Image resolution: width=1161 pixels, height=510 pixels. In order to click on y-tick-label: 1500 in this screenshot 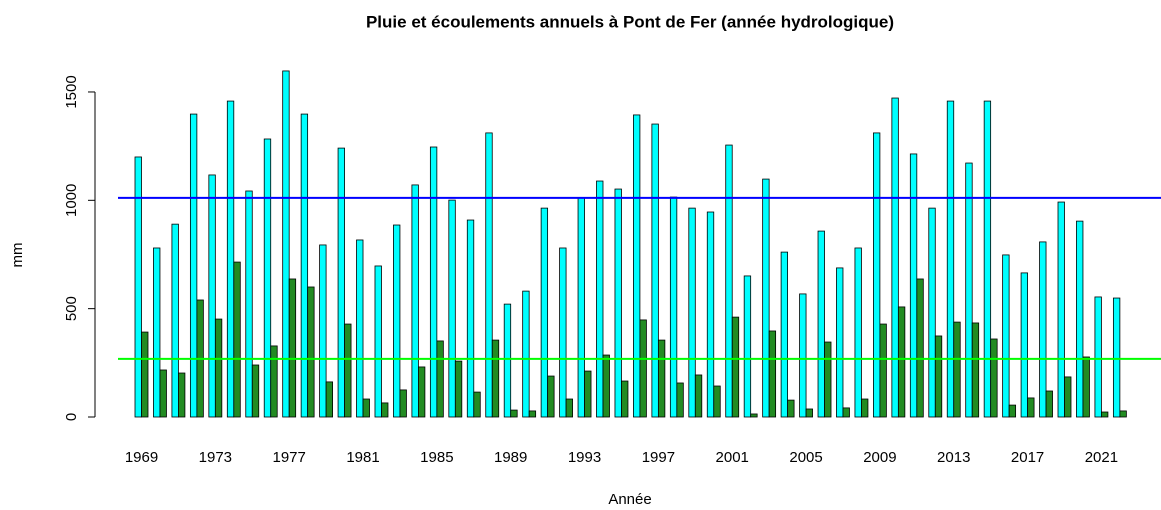, I will do `click(71, 91)`.